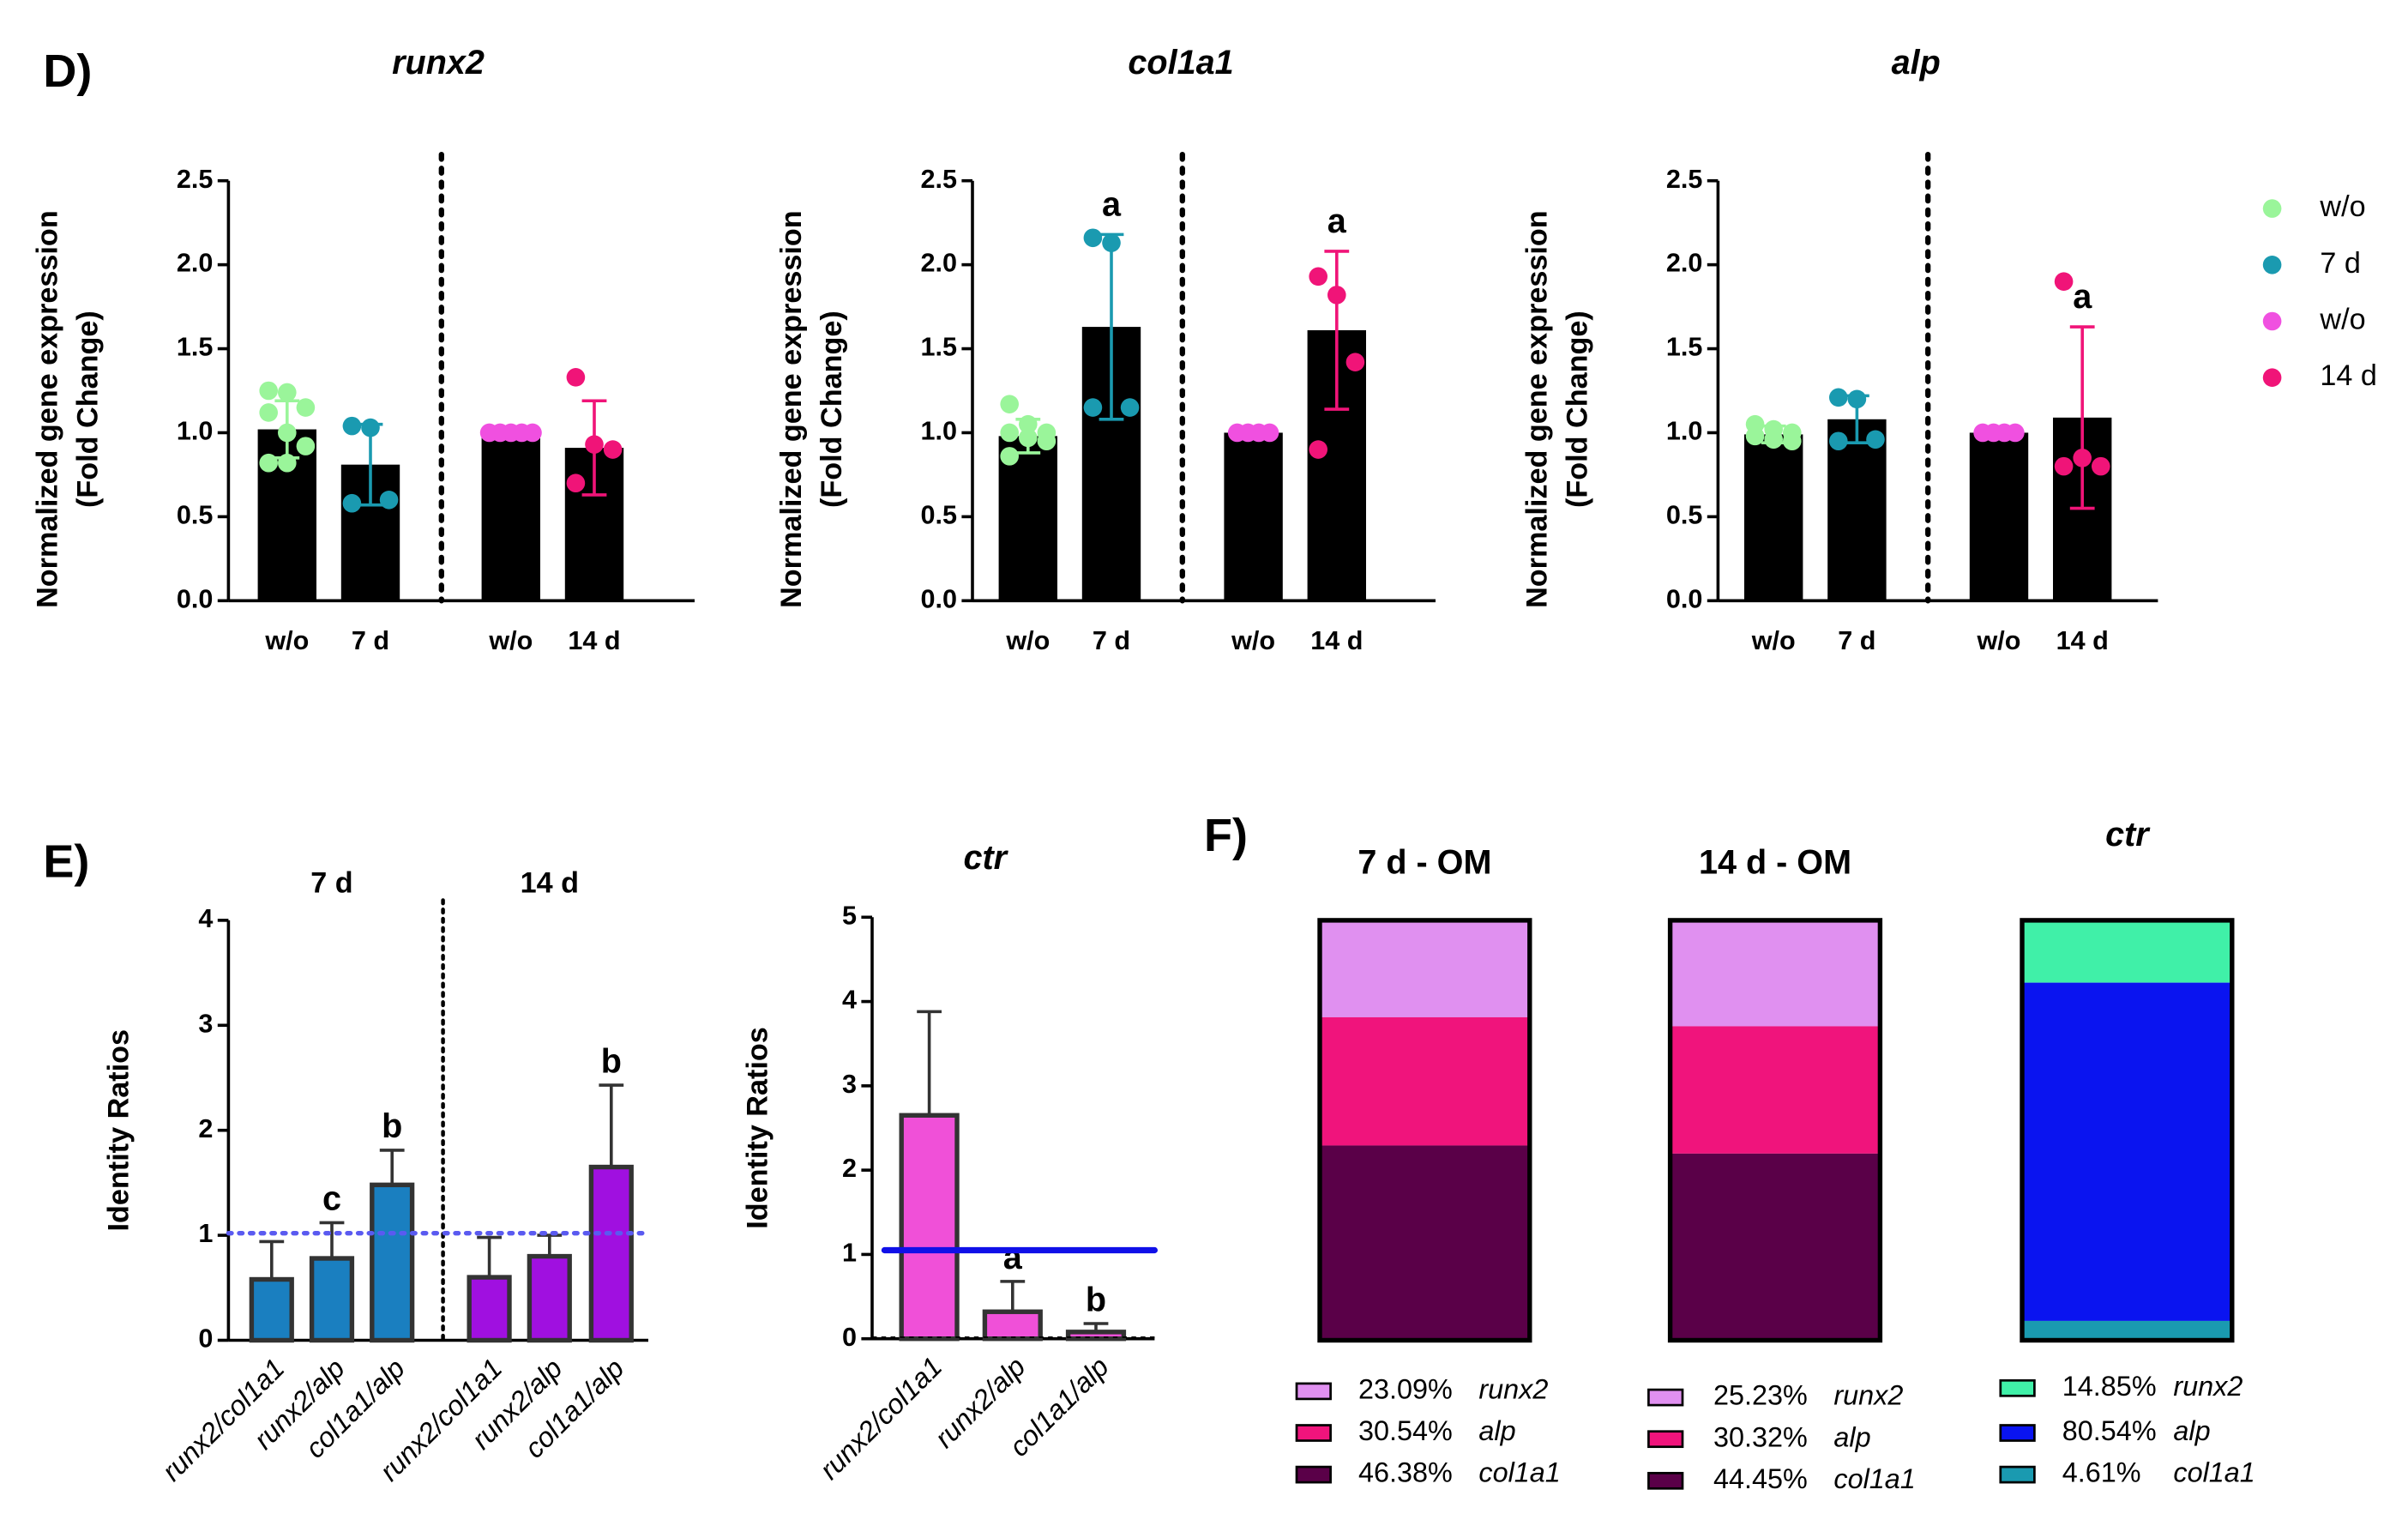 This screenshot has height=1538, width=2408. Describe the element at coordinates (1424, 863) in the screenshot. I see `chart-title: 7 d - OM` at that location.